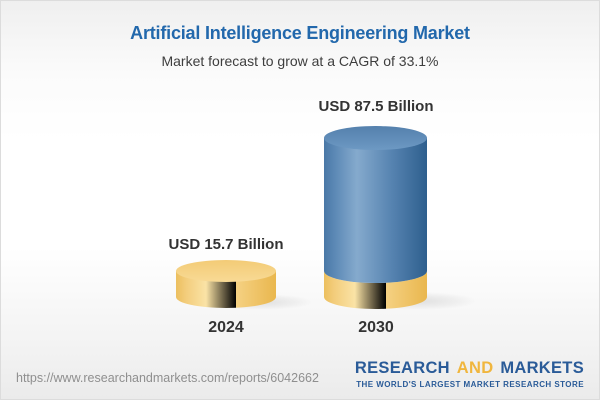 This screenshot has height=400, width=600. I want to click on logo-word-research: RESEARCH, so click(402, 368).